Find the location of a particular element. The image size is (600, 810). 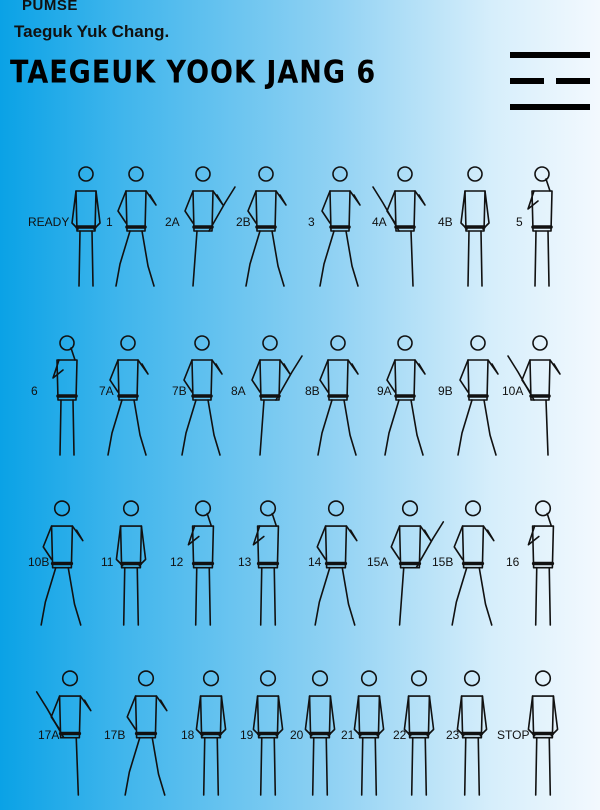

step-7b-group: 7B is located at coordinates (197, 395).